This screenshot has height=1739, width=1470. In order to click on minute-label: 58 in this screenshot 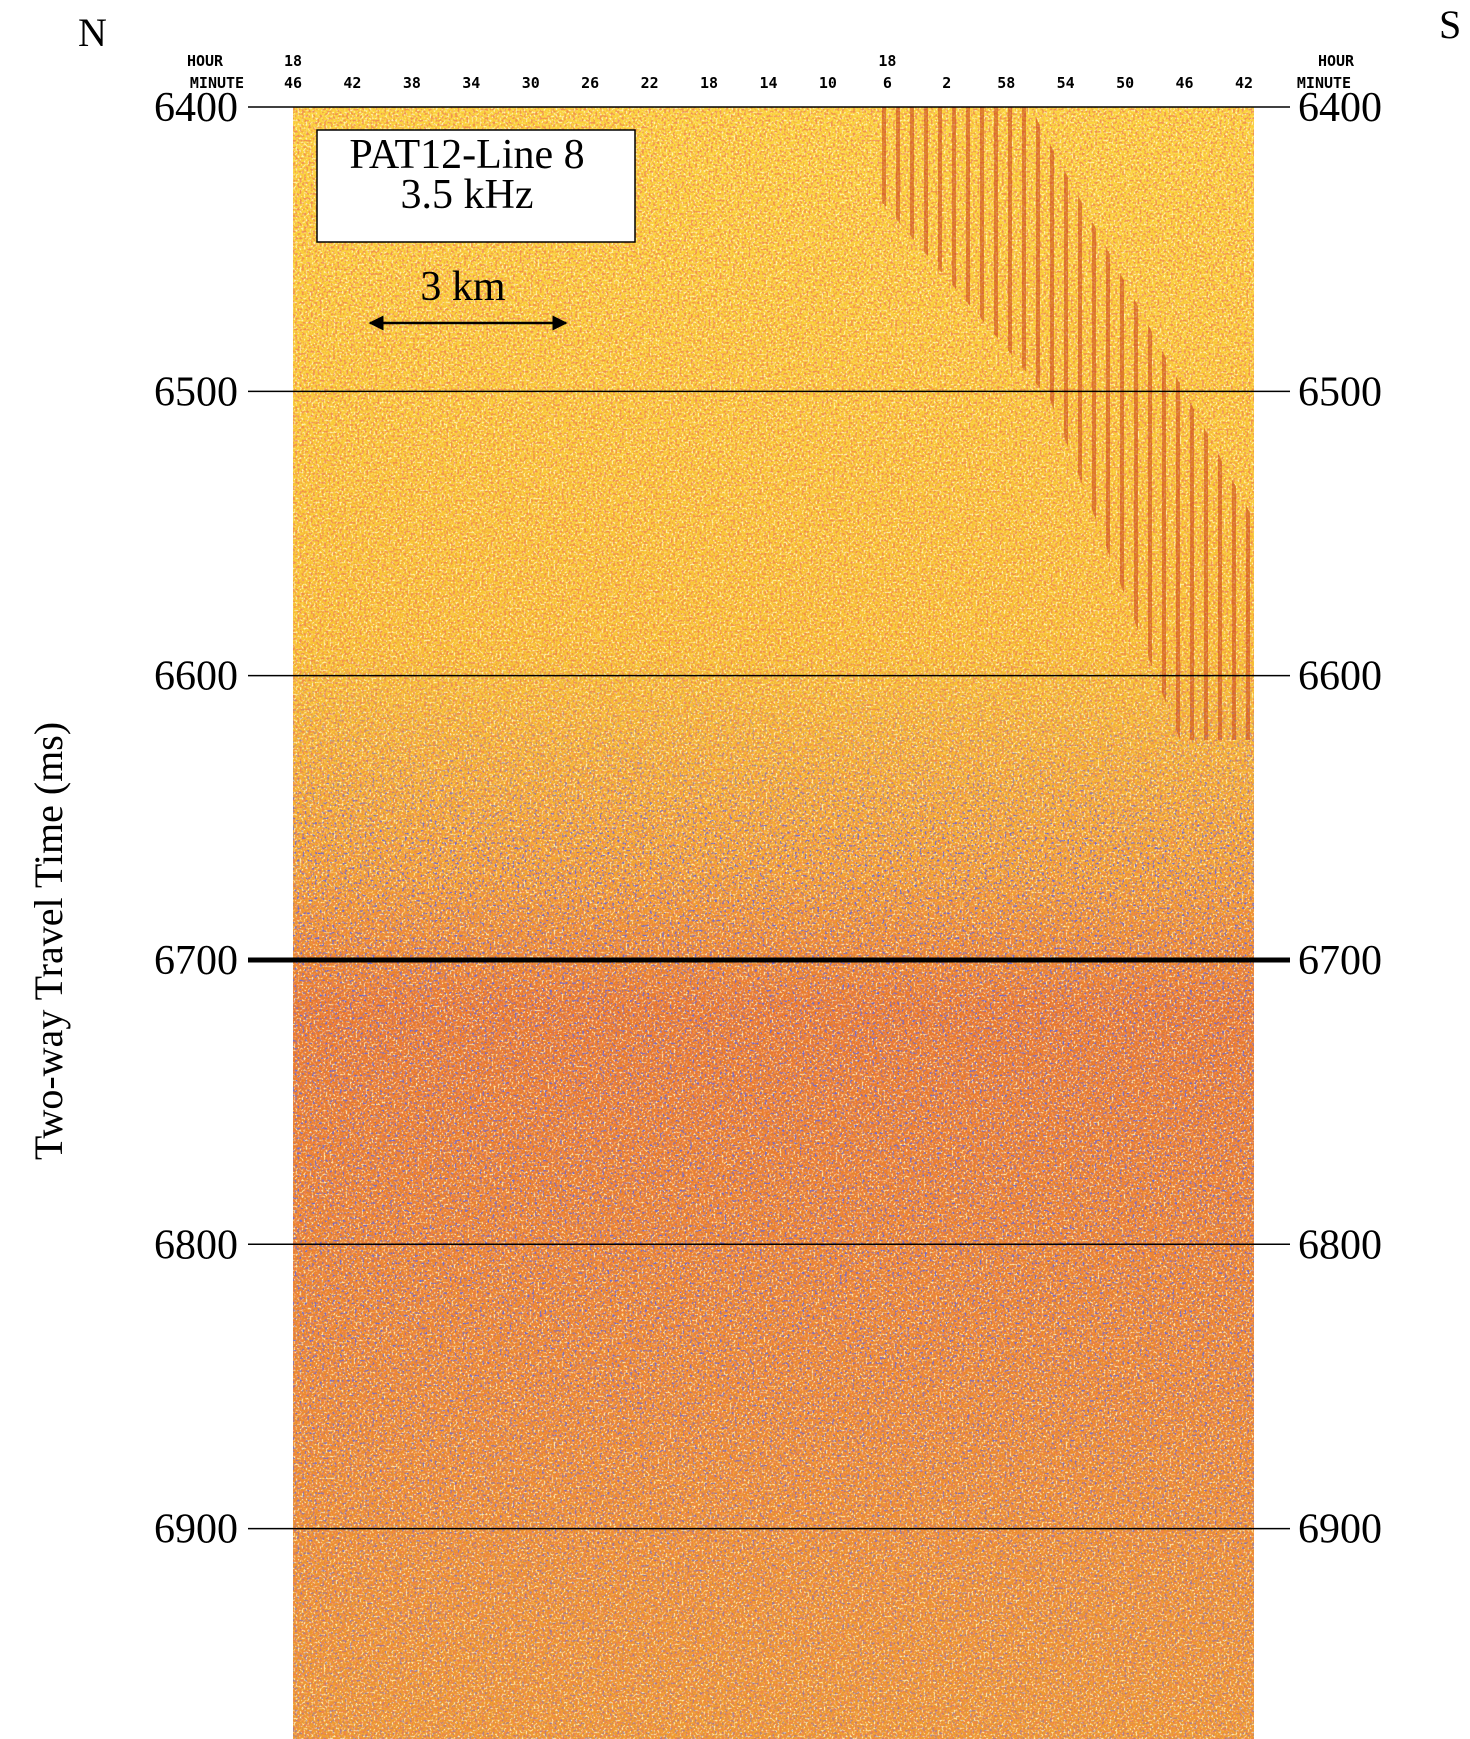, I will do `click(1006, 83)`.